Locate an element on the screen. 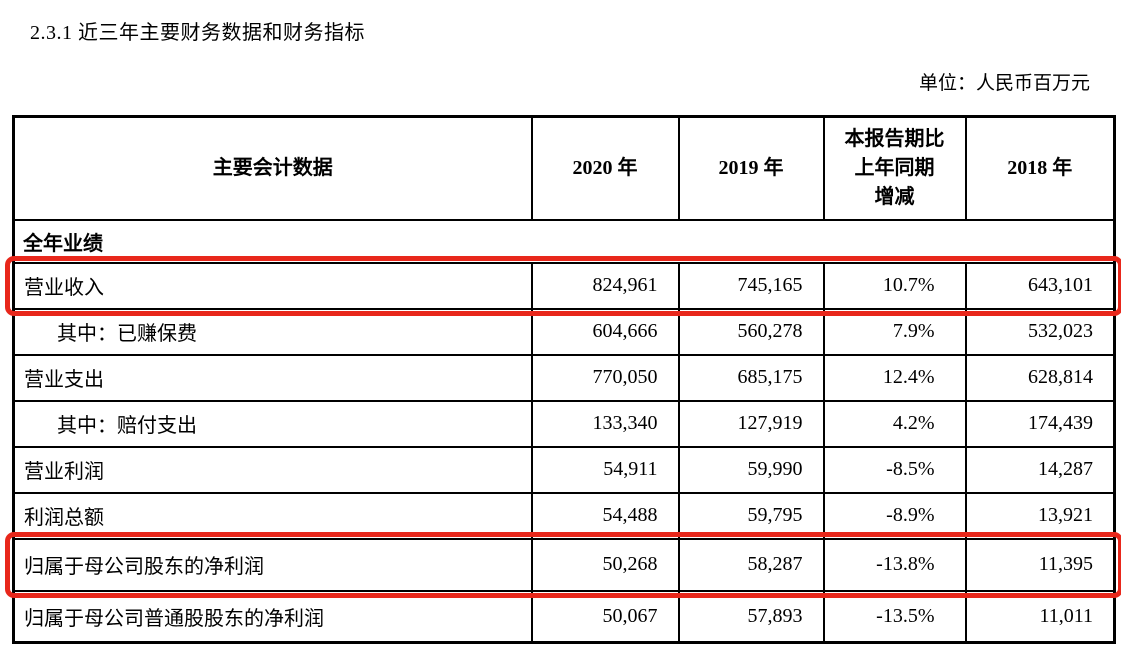 This screenshot has width=1121, height=670. table-header-cell: 本报告期比 上年同期 增减 is located at coordinates (894, 168).